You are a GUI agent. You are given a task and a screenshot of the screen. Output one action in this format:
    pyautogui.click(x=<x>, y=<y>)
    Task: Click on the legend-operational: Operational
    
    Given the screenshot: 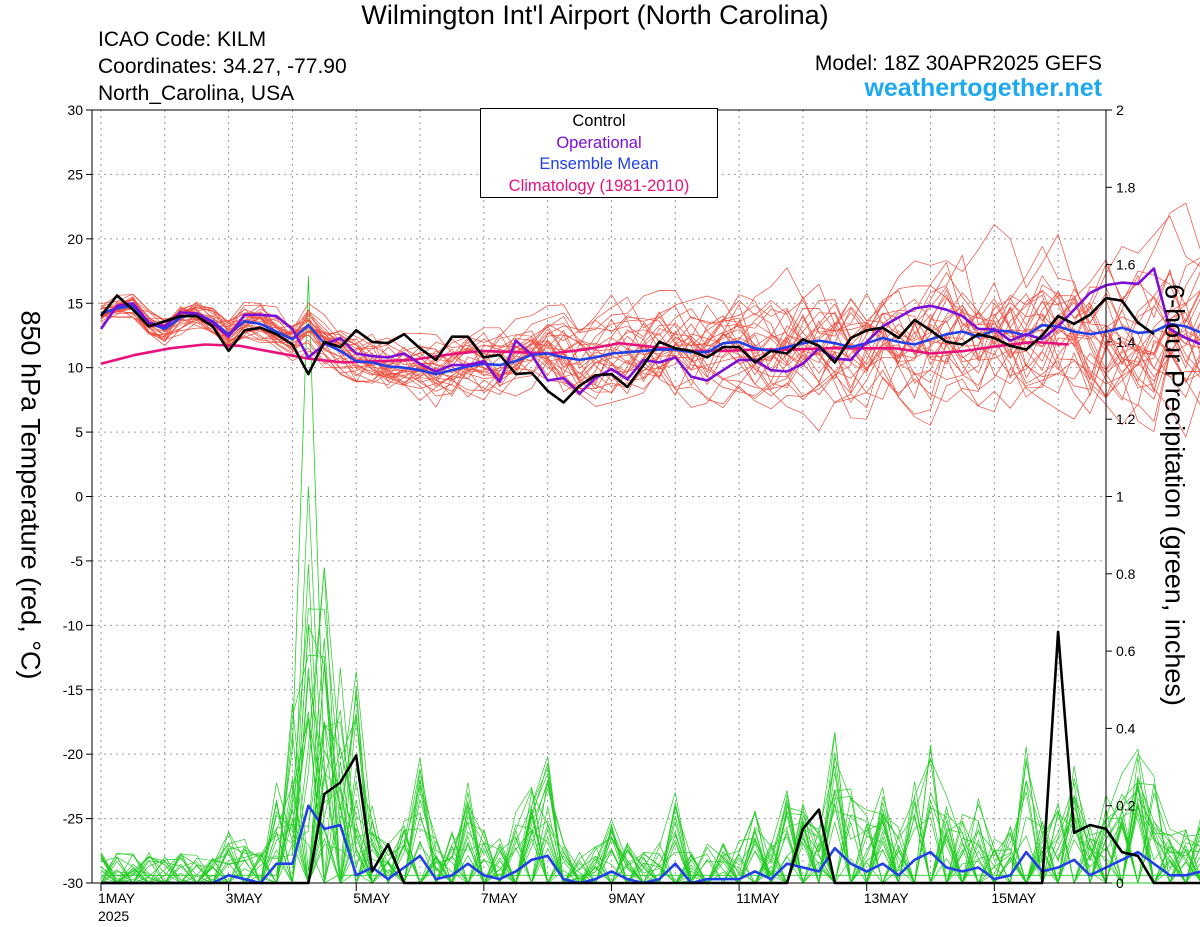 What is the action you would take?
    pyautogui.click(x=599, y=142)
    